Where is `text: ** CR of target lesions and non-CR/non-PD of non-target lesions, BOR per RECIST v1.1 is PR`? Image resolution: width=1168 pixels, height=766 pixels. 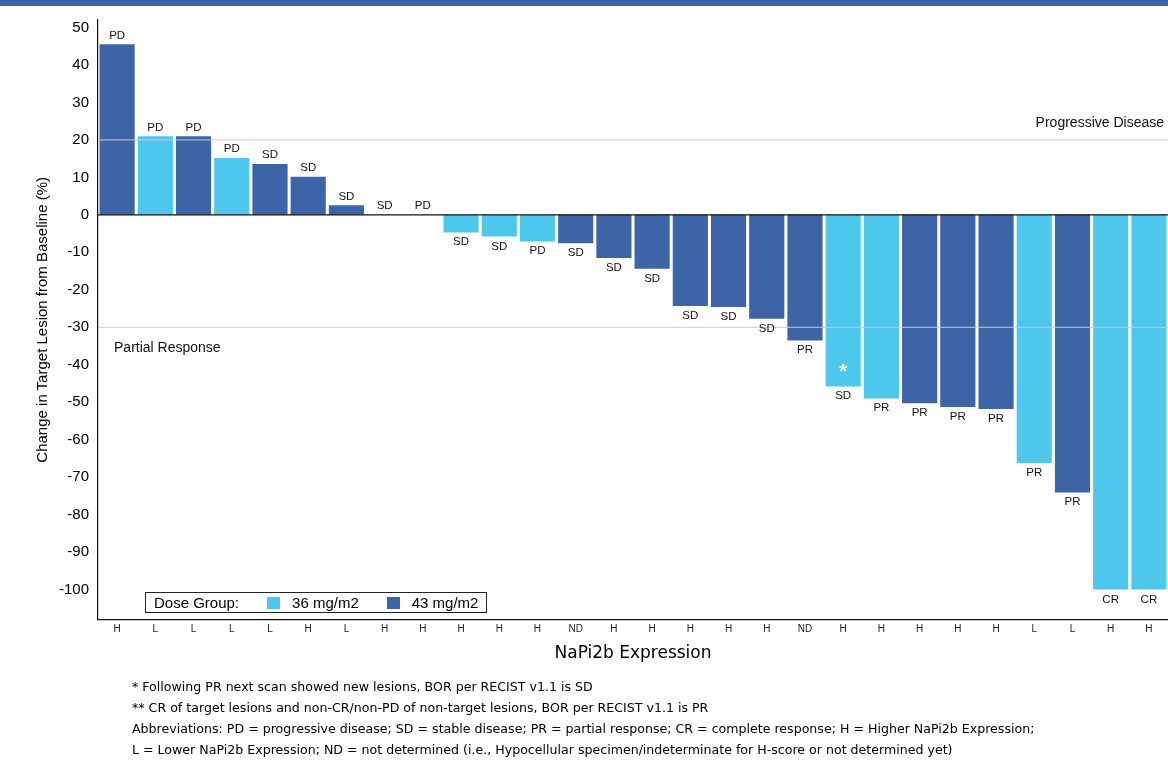 text: ** CR of target lesions and non-CR/non-PD of non-target lesions, BOR per RECIST v1.1 is PR is located at coordinates (421, 708).